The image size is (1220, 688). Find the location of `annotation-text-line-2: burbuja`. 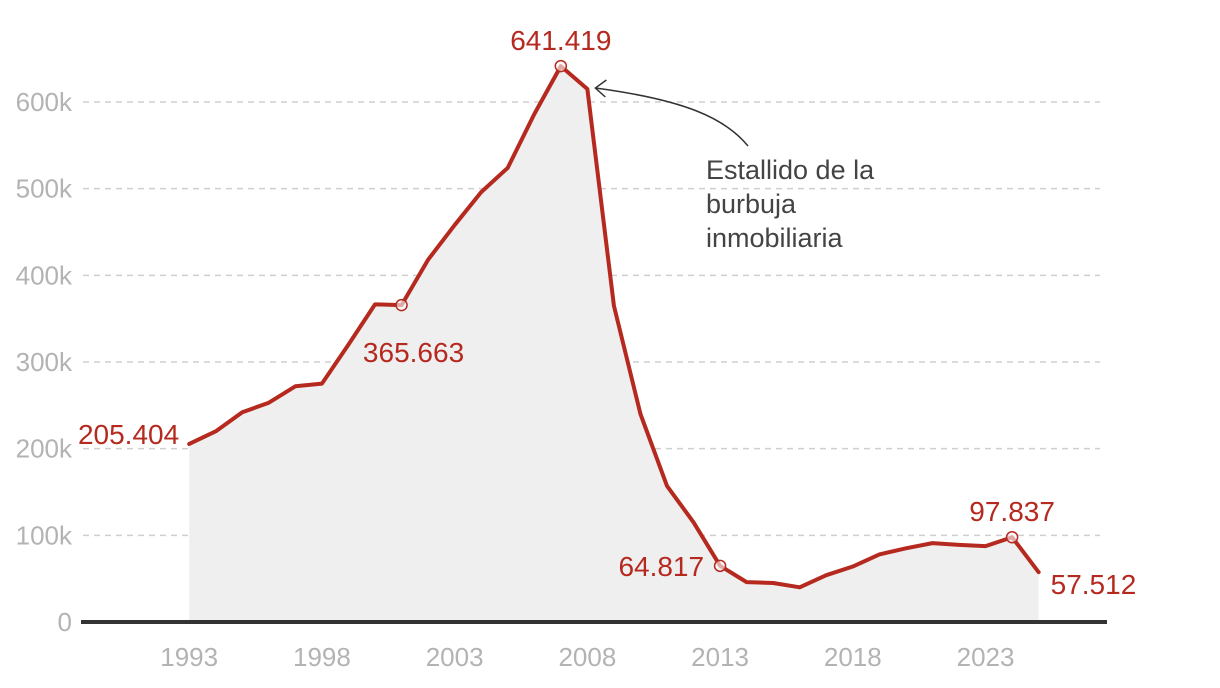

annotation-text-line-2: burbuja is located at coordinates (751, 204).